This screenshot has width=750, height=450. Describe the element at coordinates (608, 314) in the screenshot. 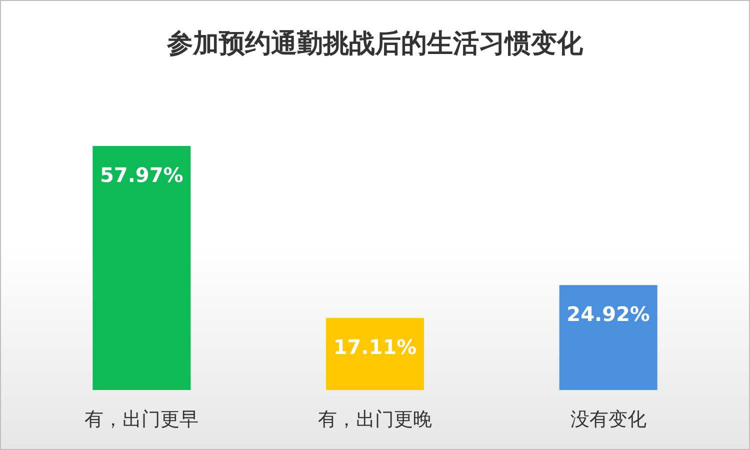

I see `data-label: 24.92%` at that location.